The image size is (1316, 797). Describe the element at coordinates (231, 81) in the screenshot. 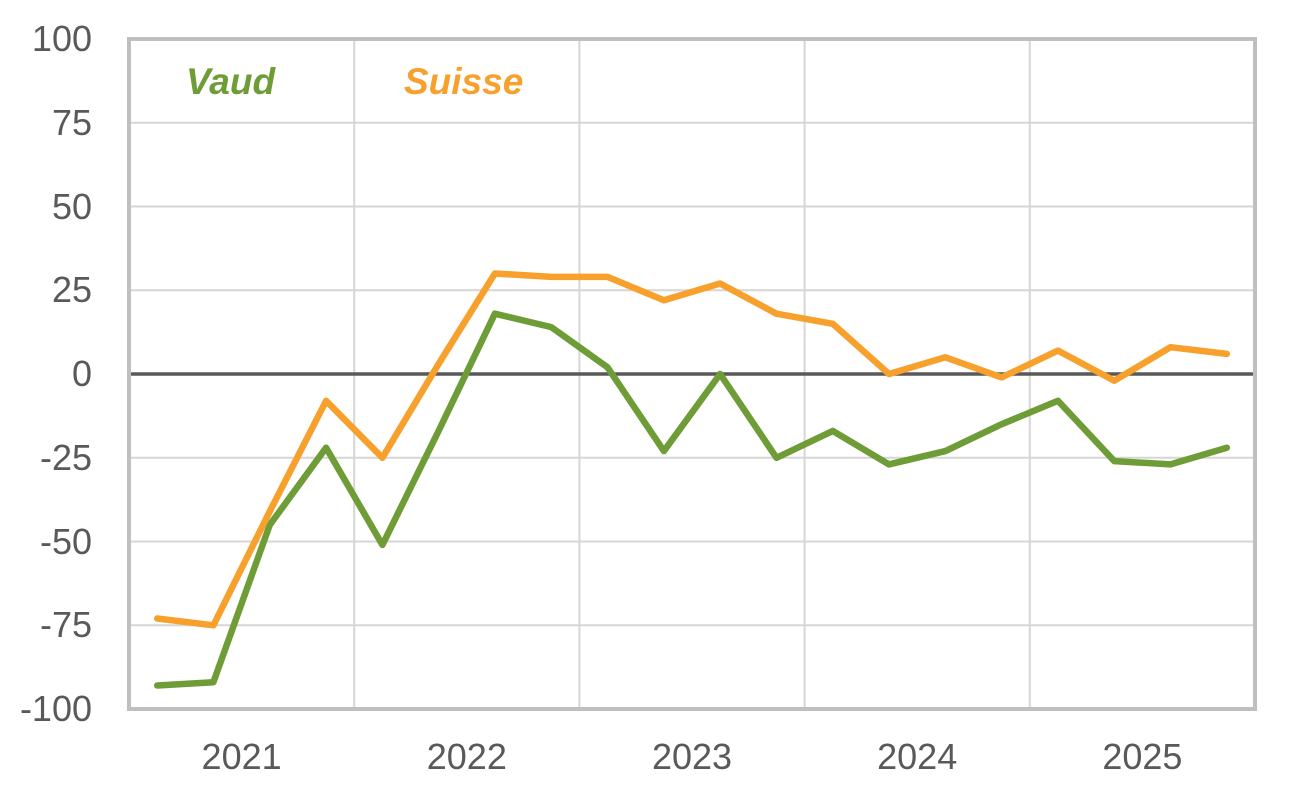

I see `legend-vaud: Vaud` at that location.